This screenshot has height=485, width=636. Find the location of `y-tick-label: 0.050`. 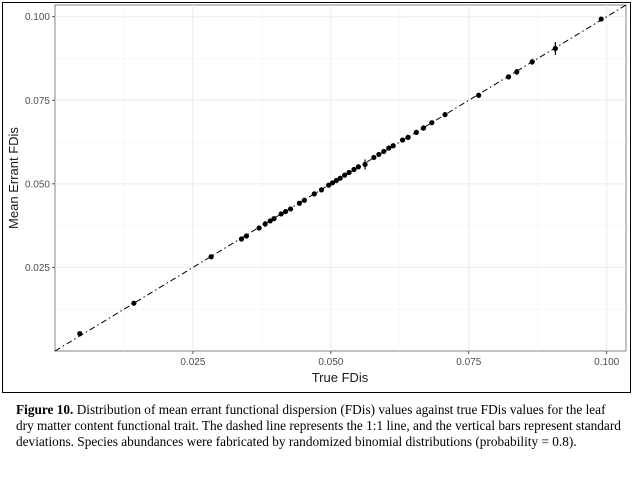

y-tick-label: 0.050 is located at coordinates (37, 184).